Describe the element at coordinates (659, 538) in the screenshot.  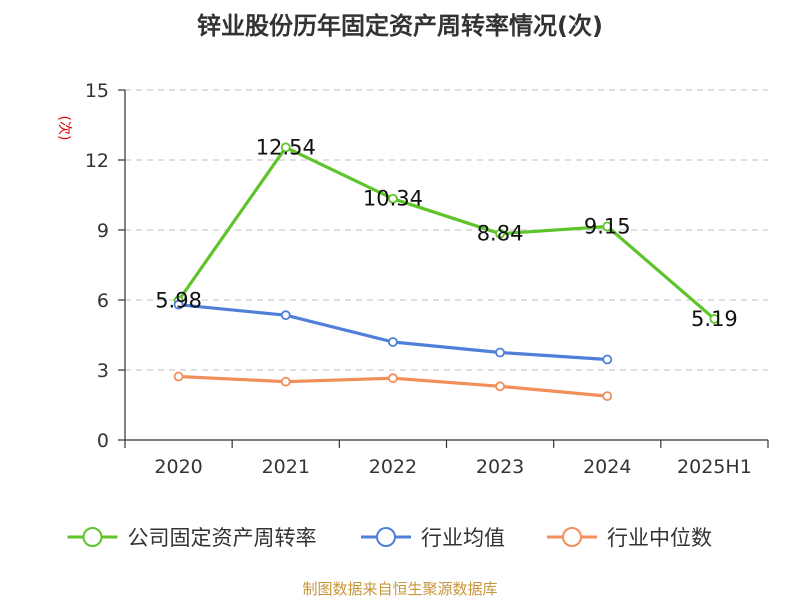
I see `legend-label-2: 行业中位数` at that location.